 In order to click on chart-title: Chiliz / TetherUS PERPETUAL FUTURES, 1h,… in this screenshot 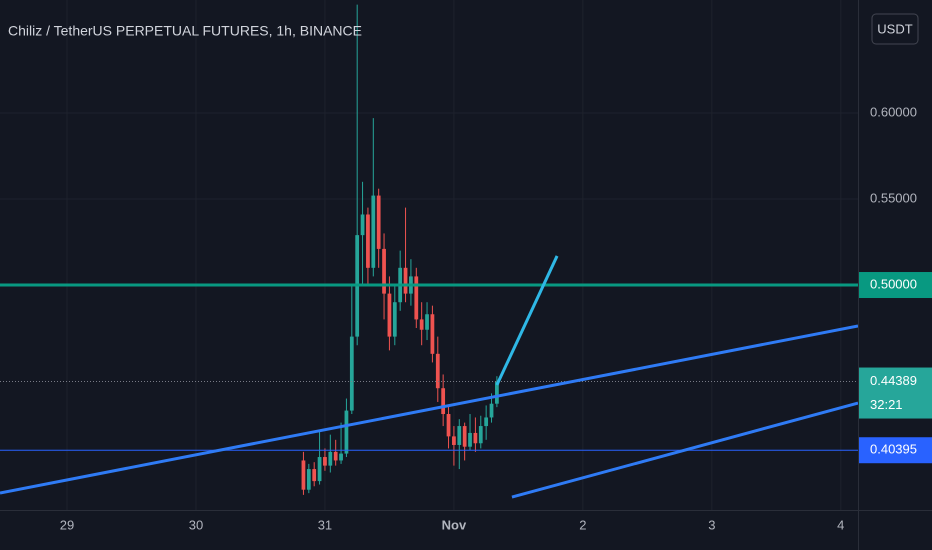, I will do `click(185, 31)`.